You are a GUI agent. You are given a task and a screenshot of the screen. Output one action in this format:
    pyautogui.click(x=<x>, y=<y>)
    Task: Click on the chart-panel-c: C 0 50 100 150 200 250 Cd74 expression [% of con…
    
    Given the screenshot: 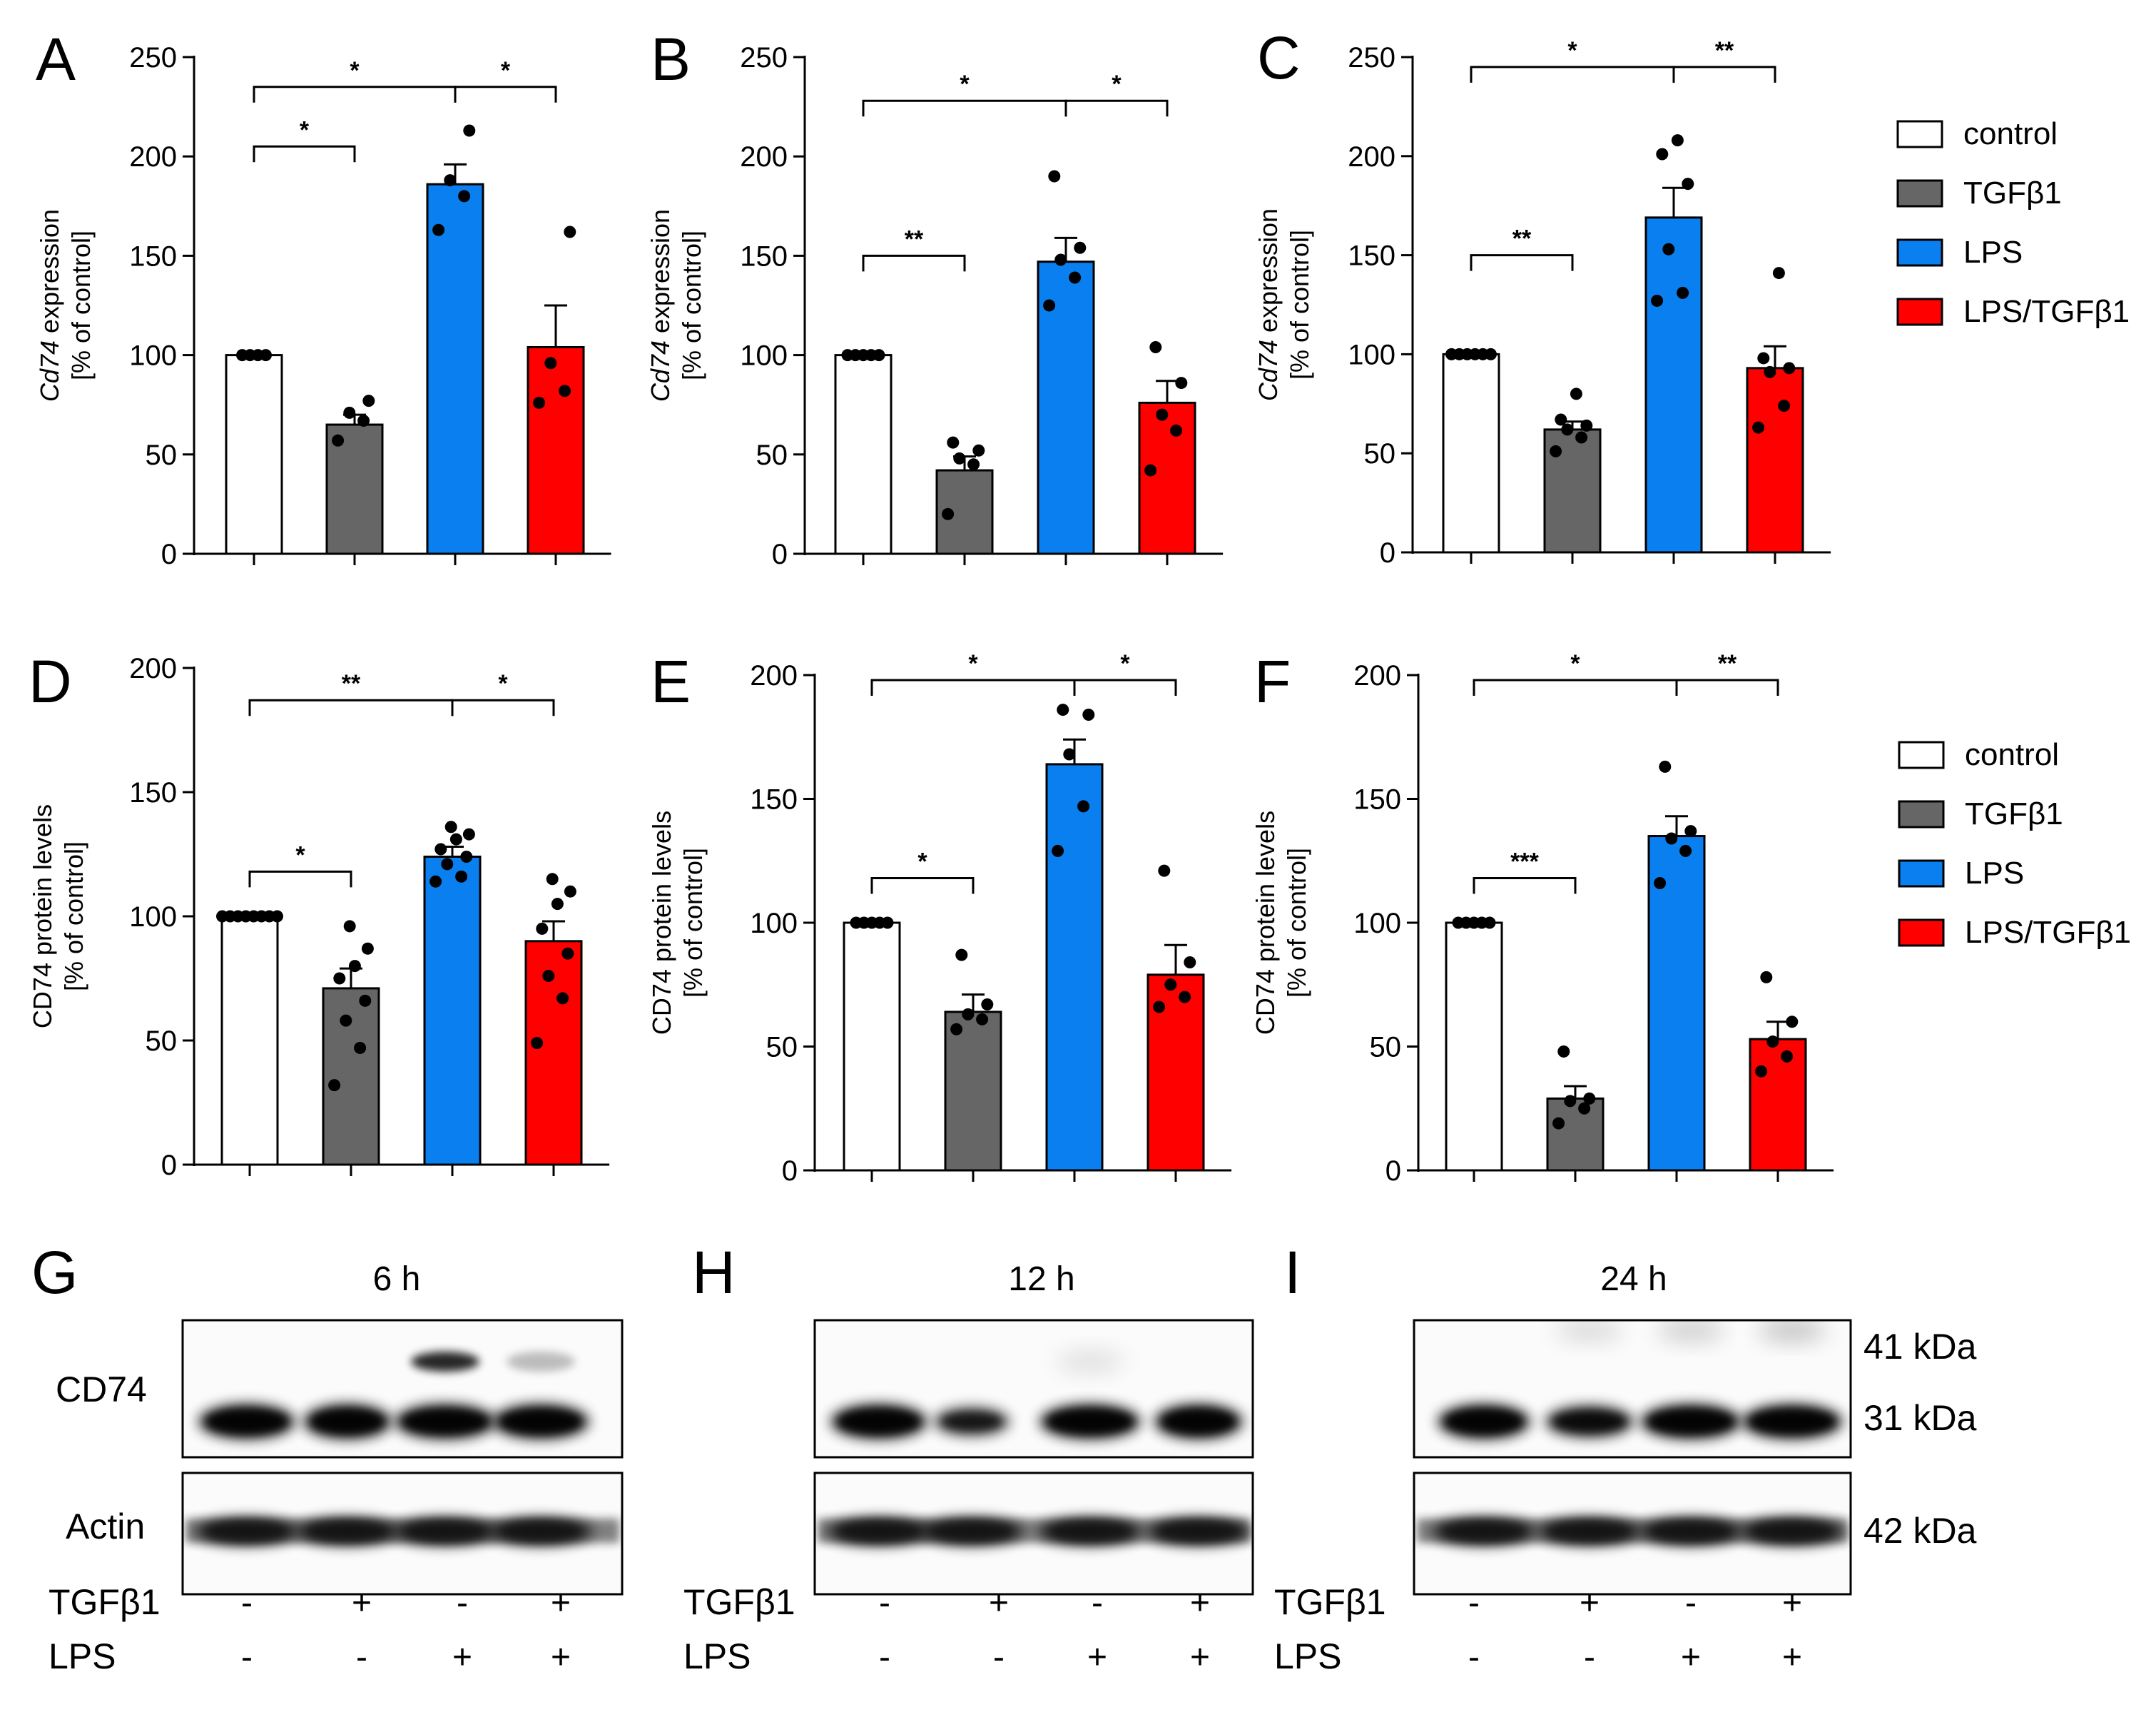 What is the action you would take?
    pyautogui.click(x=1542, y=296)
    